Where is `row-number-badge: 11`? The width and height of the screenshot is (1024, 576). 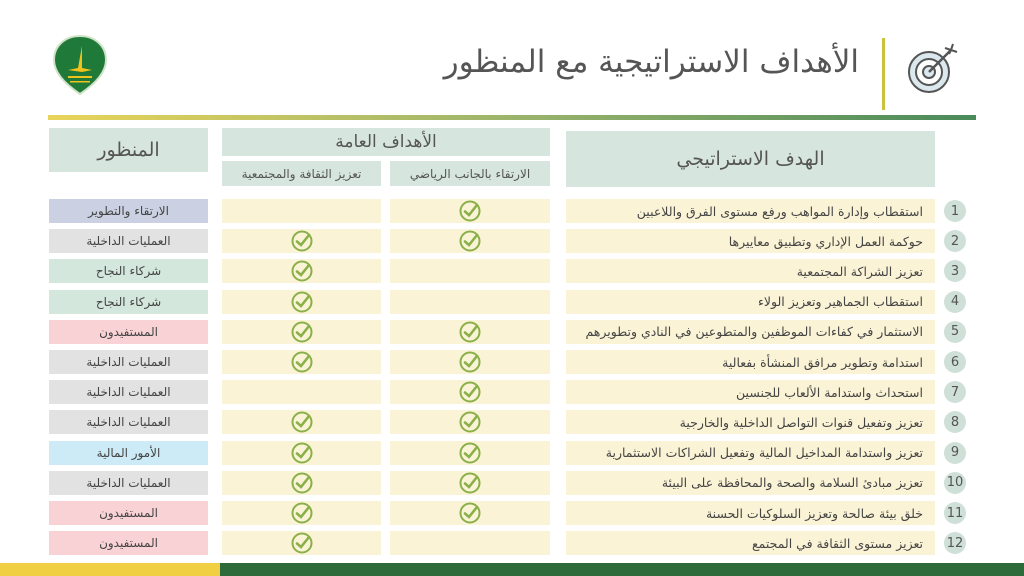 row-number-badge: 11 is located at coordinates (955, 513).